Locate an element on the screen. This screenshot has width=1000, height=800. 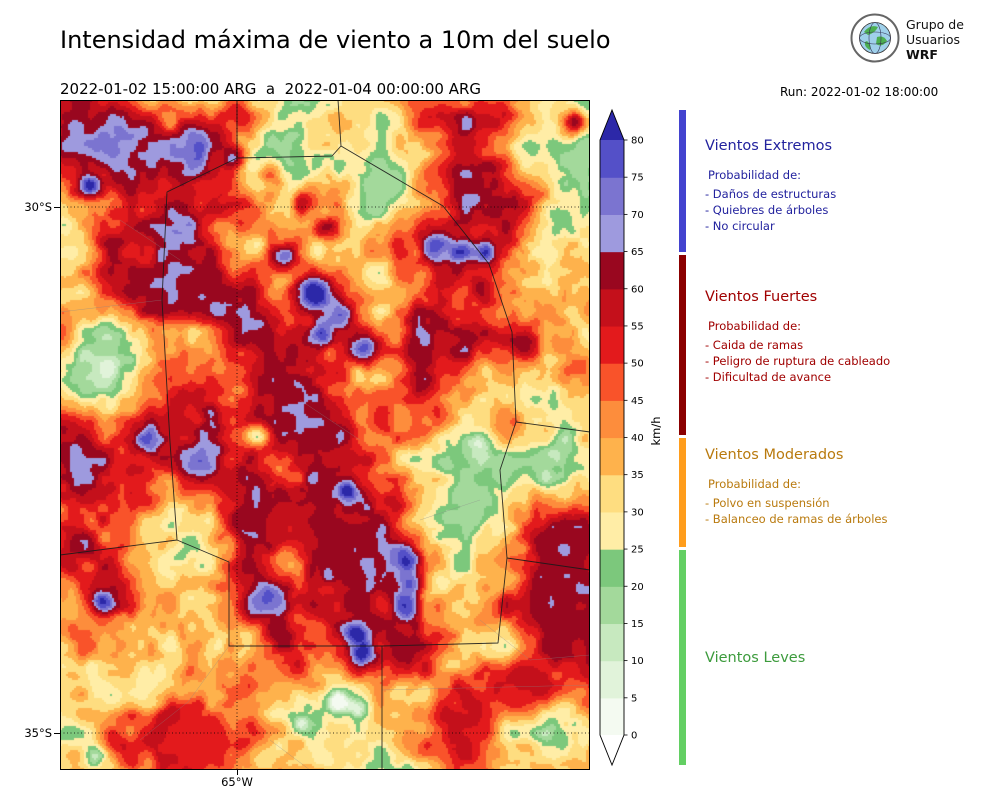
svg-text: 0 is located at coordinates (634, 736).